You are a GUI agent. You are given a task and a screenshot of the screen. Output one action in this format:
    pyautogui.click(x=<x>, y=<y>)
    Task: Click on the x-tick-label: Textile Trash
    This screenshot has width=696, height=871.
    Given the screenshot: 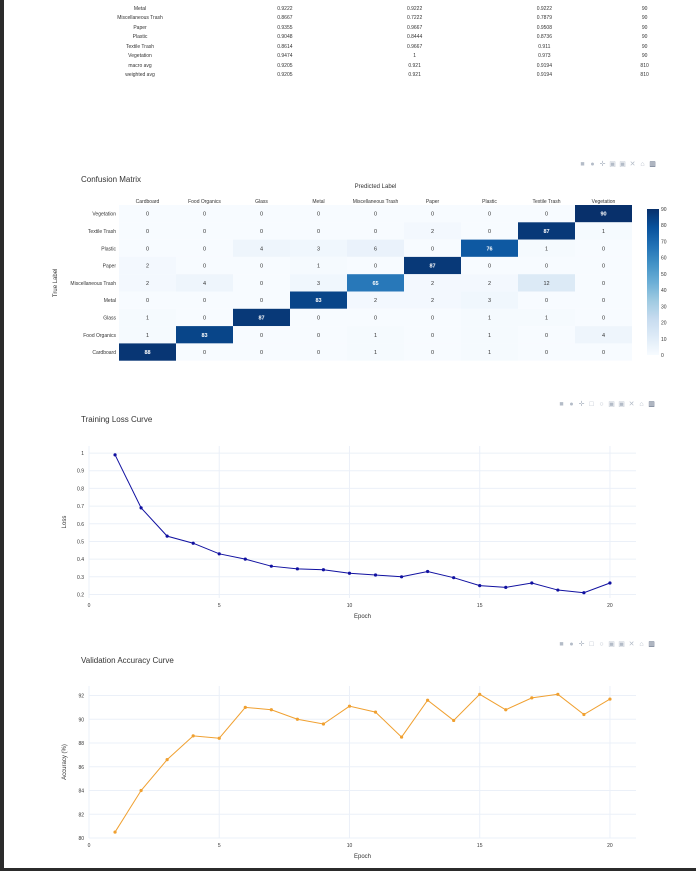 What is the action you would take?
    pyautogui.click(x=546, y=202)
    